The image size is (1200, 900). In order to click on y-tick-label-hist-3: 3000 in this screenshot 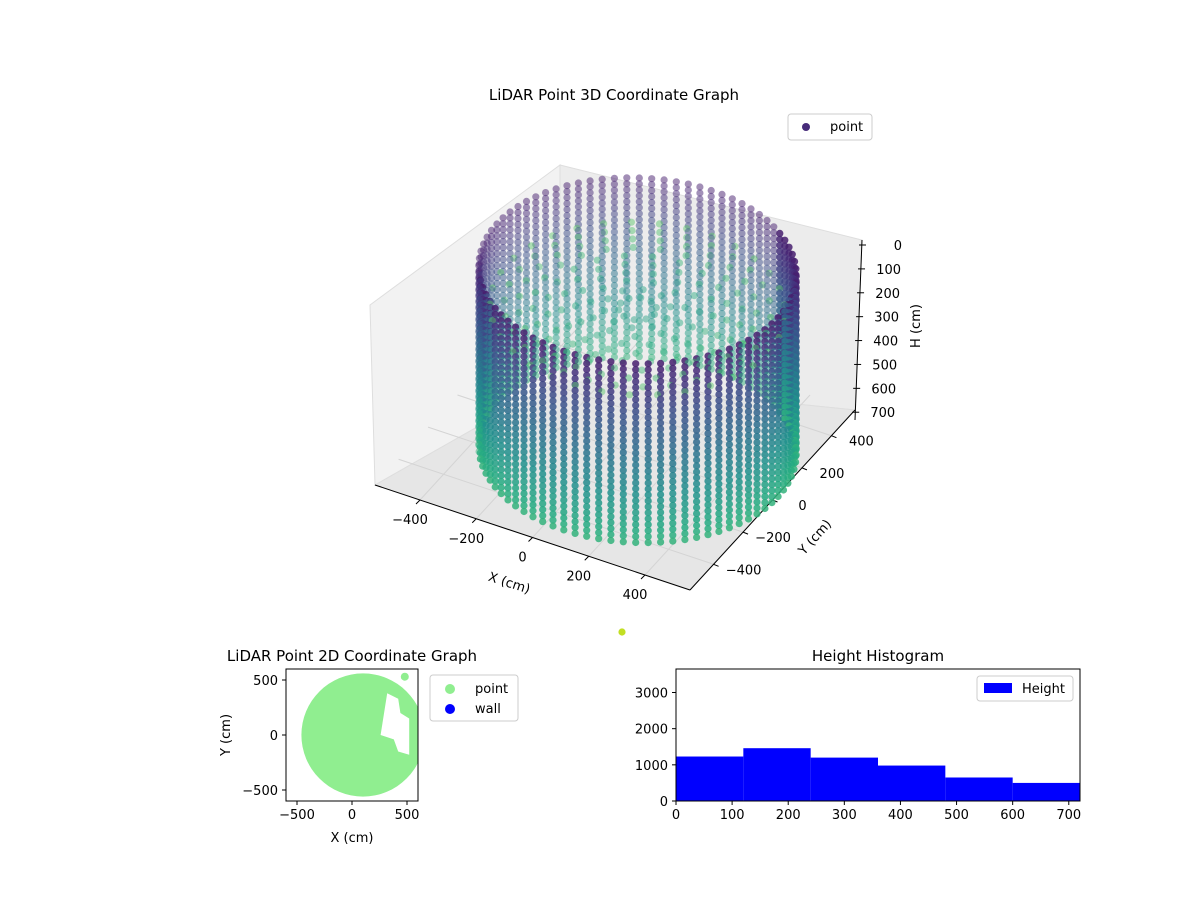, I will do `click(651, 694)`.